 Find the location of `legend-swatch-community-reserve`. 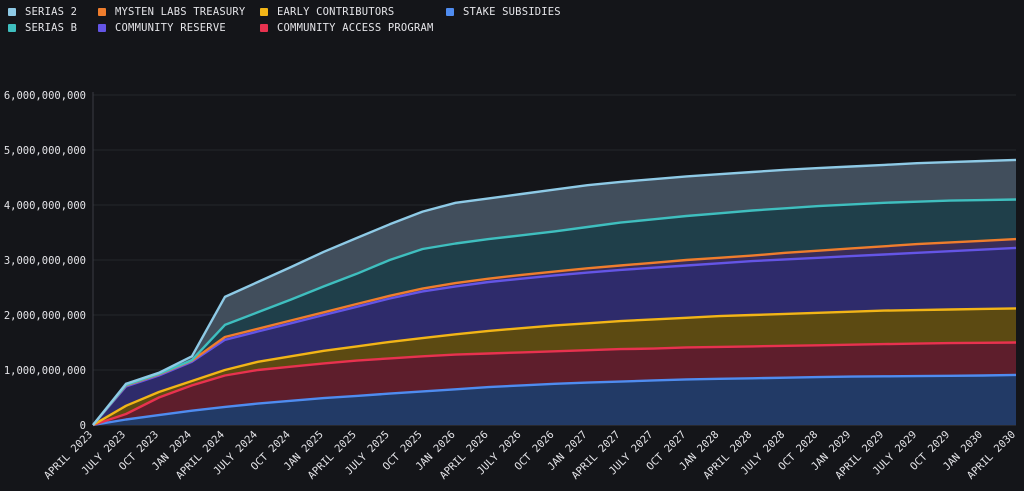

legend-swatch-community-reserve is located at coordinates (102, 28).